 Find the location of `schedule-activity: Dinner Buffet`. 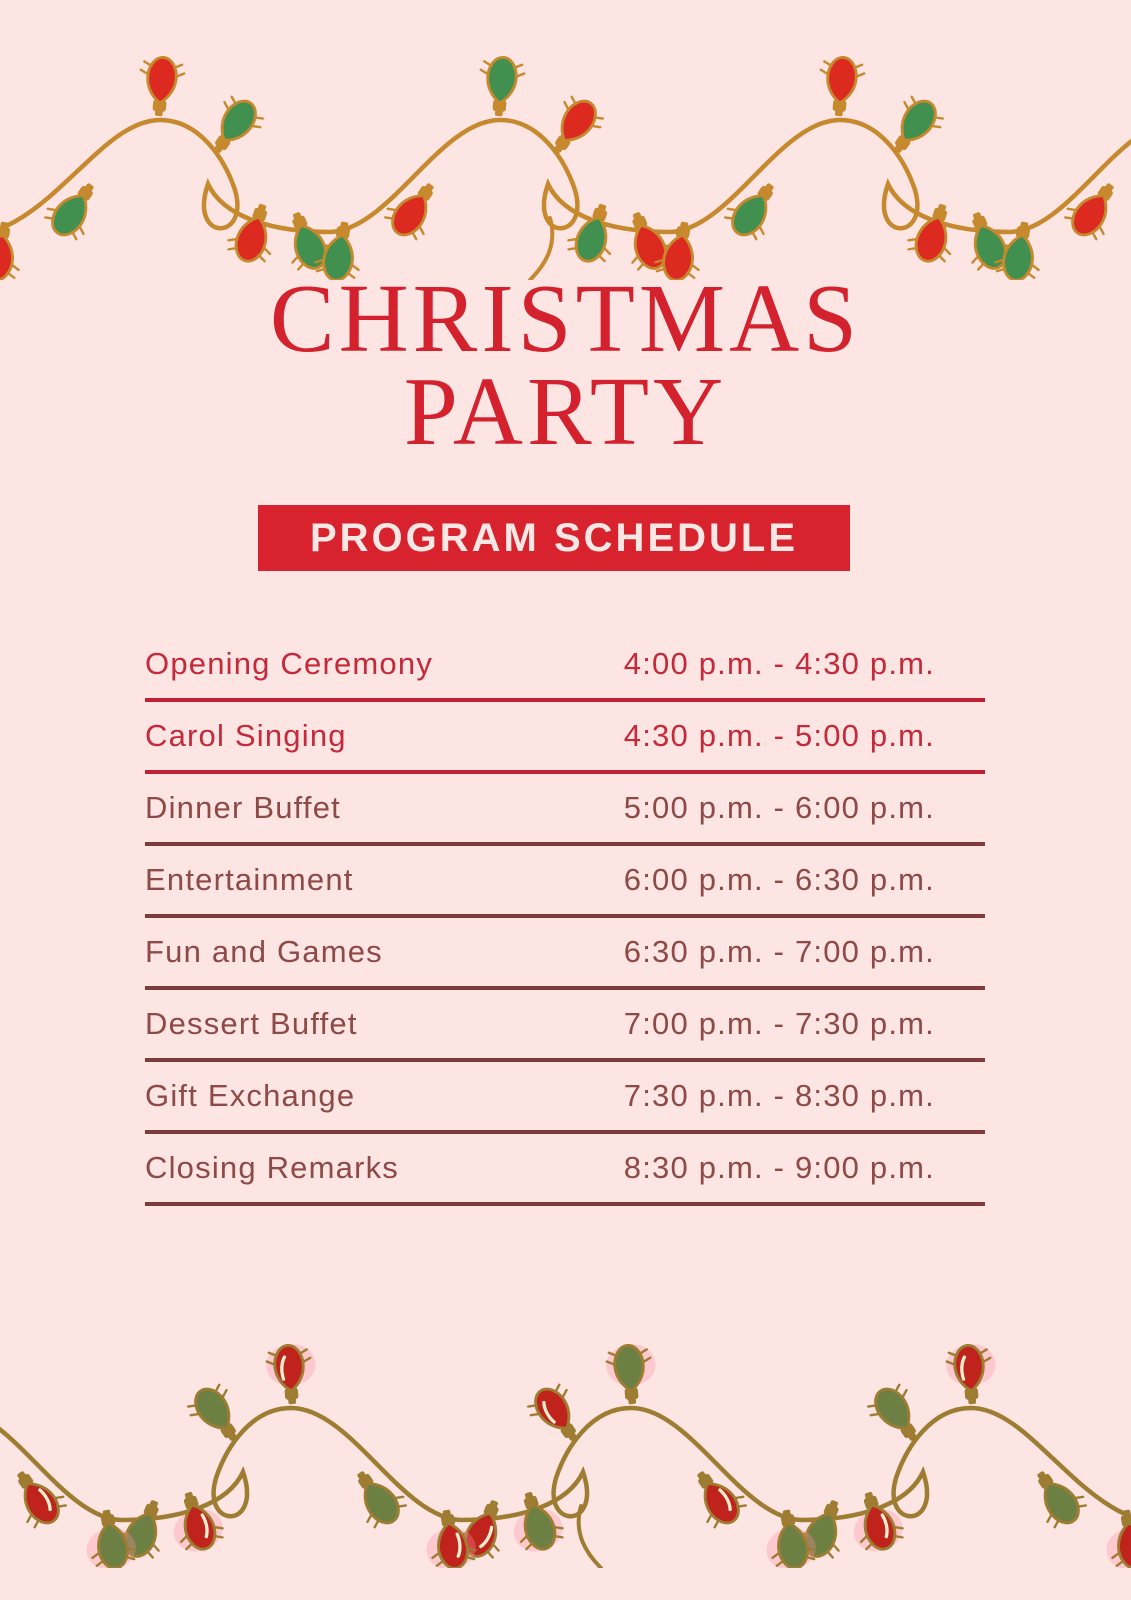

schedule-activity: Dinner Buffet is located at coordinates (243, 807).